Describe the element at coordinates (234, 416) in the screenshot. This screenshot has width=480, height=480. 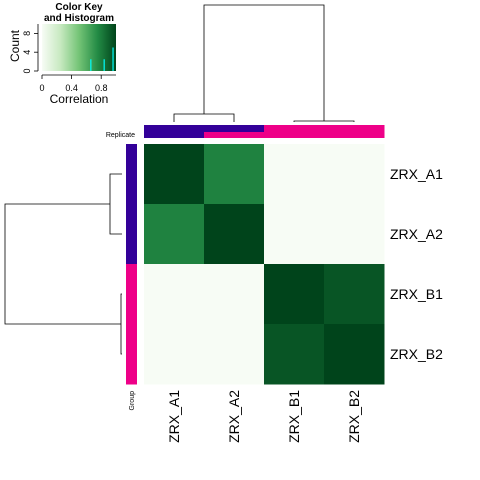
I see `column-label: ZRX_A2` at that location.